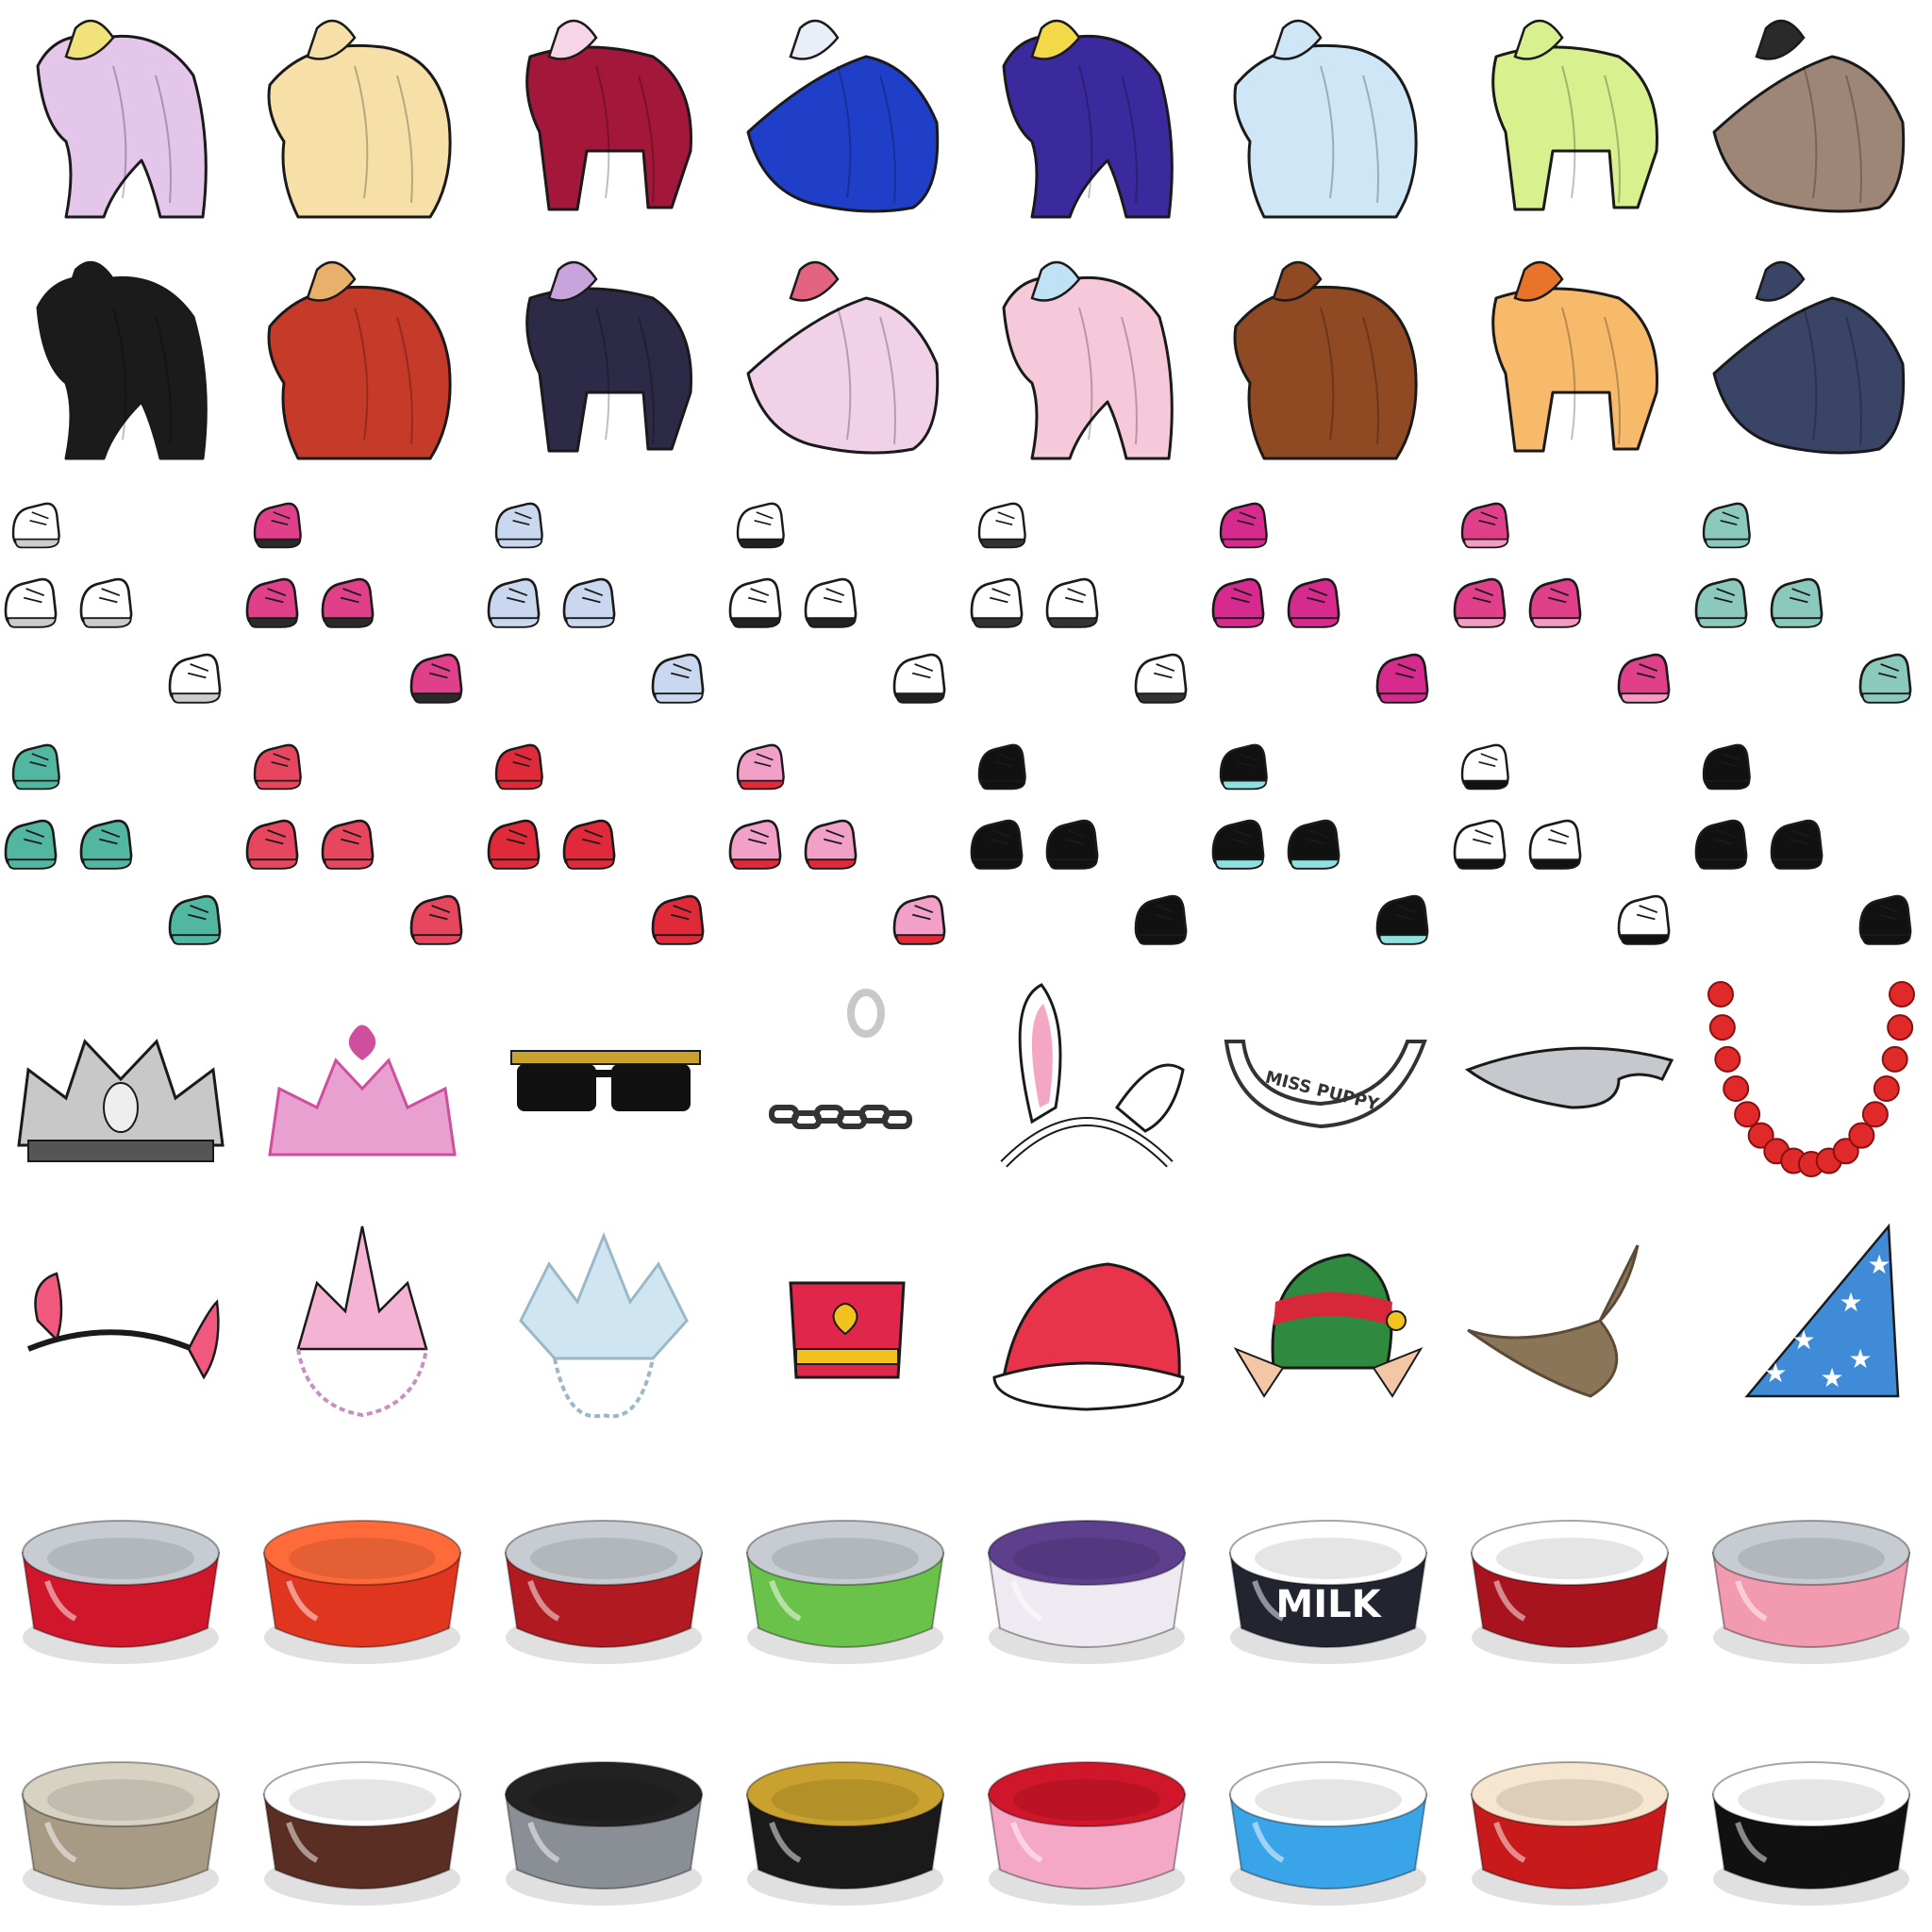  I want to click on brown-fringe-poncho-costume, so click(1326, 360).